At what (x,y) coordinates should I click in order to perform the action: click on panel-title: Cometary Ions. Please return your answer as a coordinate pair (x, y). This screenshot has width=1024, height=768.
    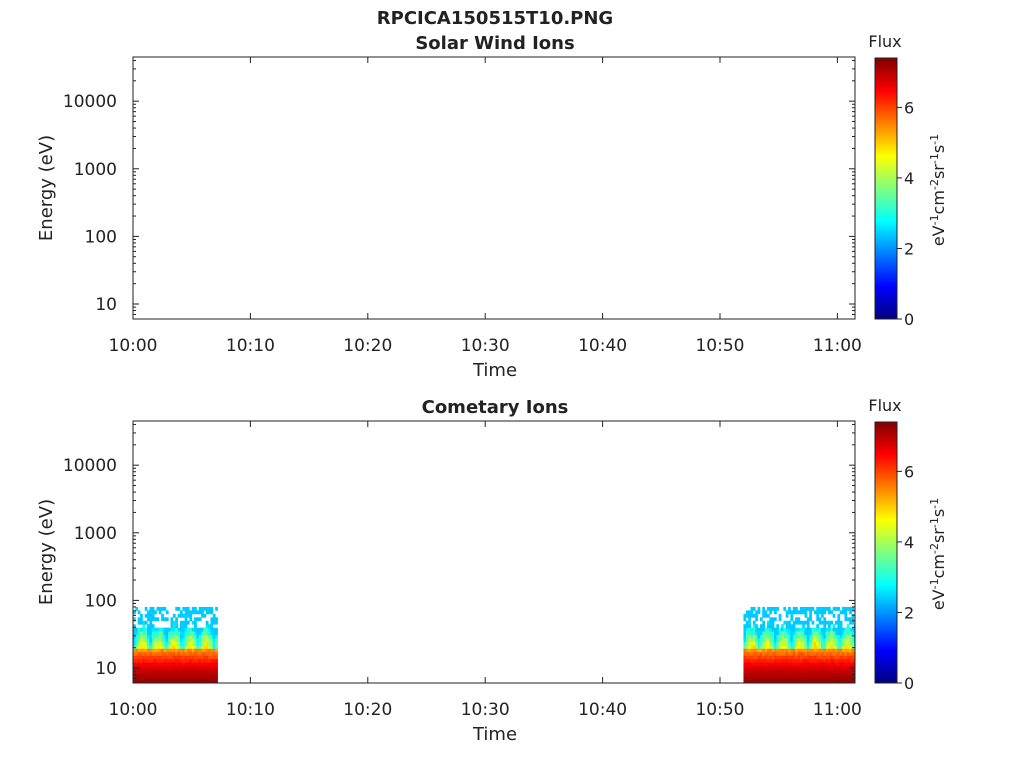
    Looking at the image, I should click on (495, 407).